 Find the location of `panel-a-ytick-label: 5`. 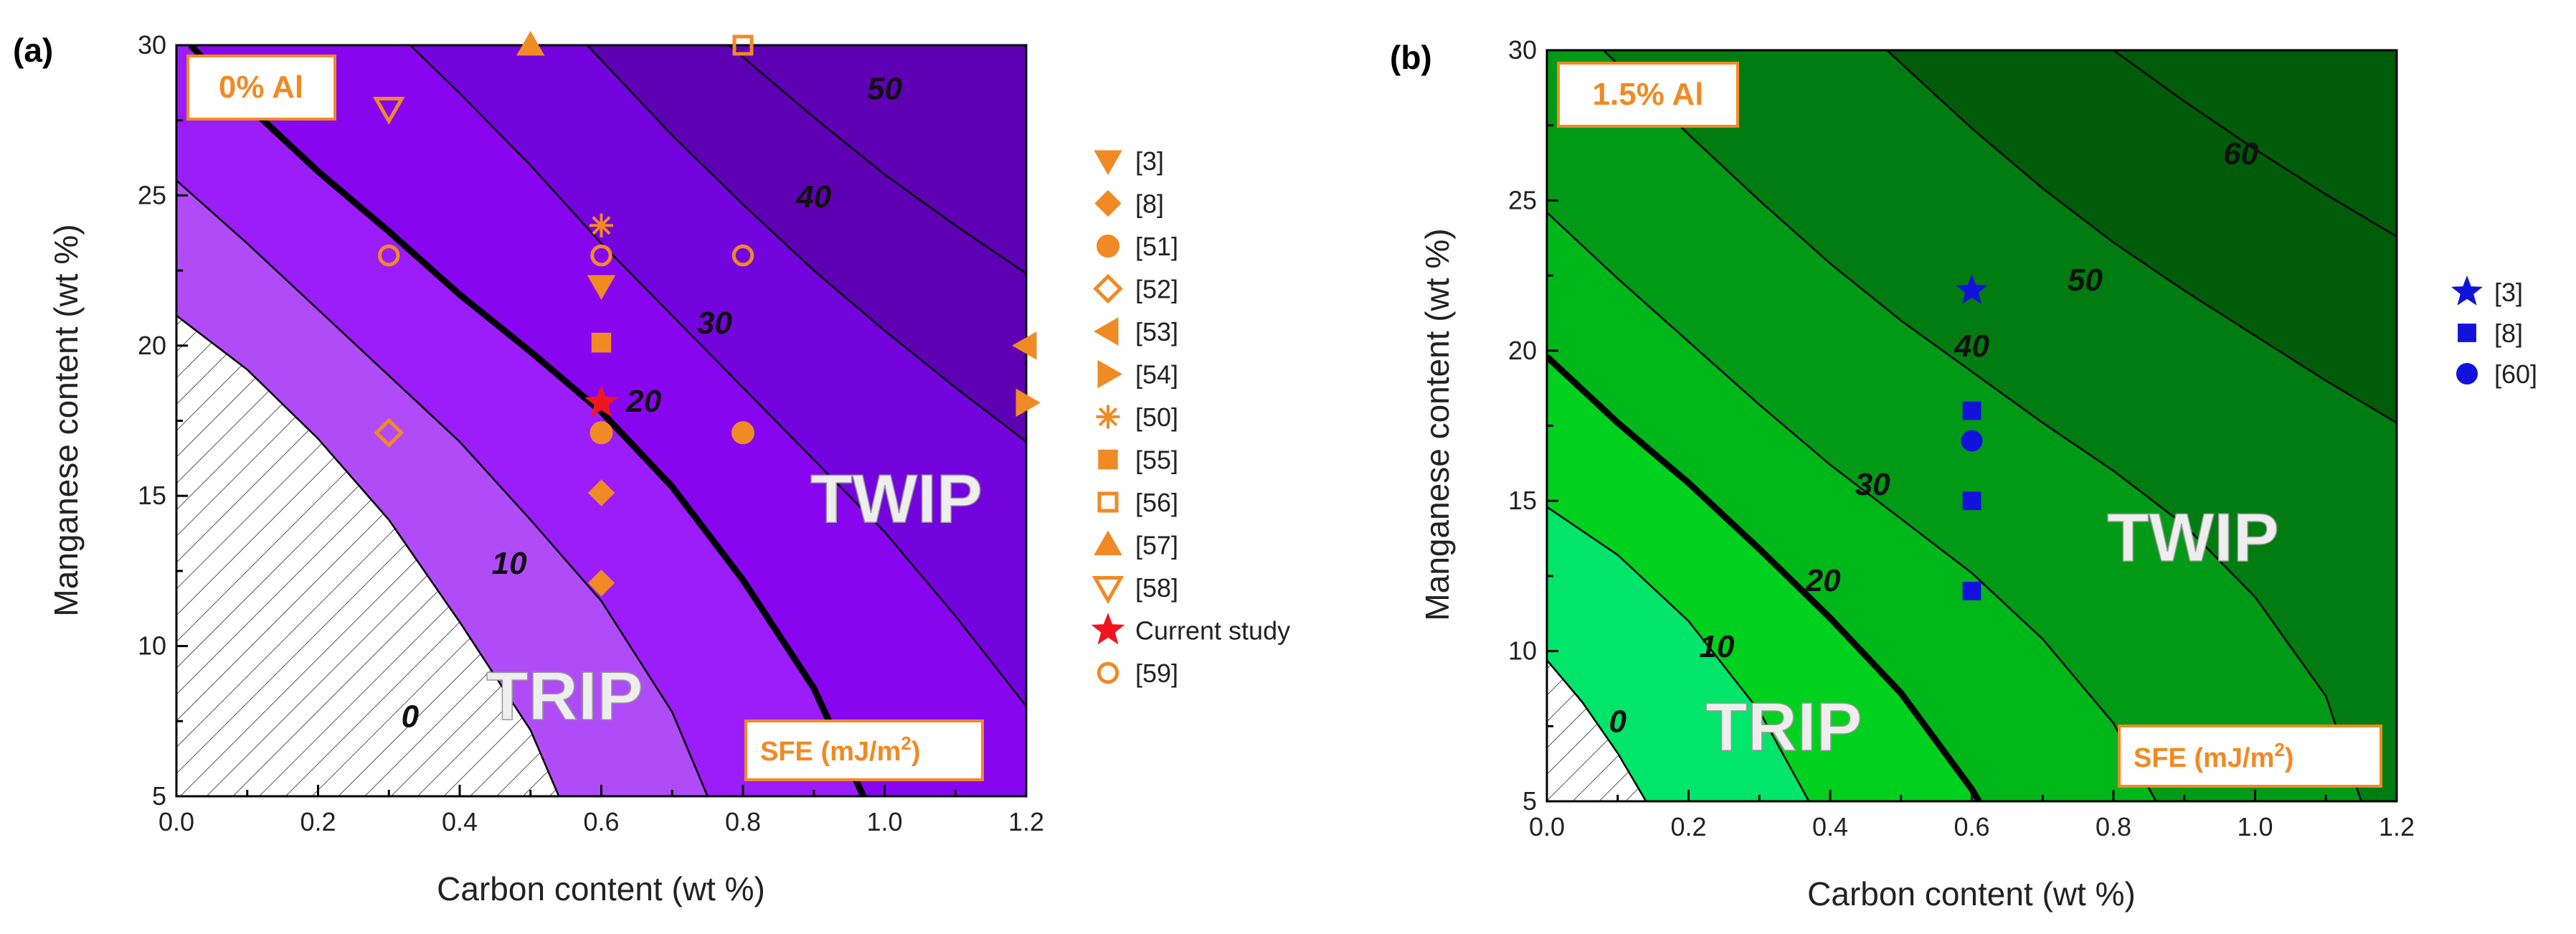

panel-a-ytick-label: 5 is located at coordinates (159, 796).